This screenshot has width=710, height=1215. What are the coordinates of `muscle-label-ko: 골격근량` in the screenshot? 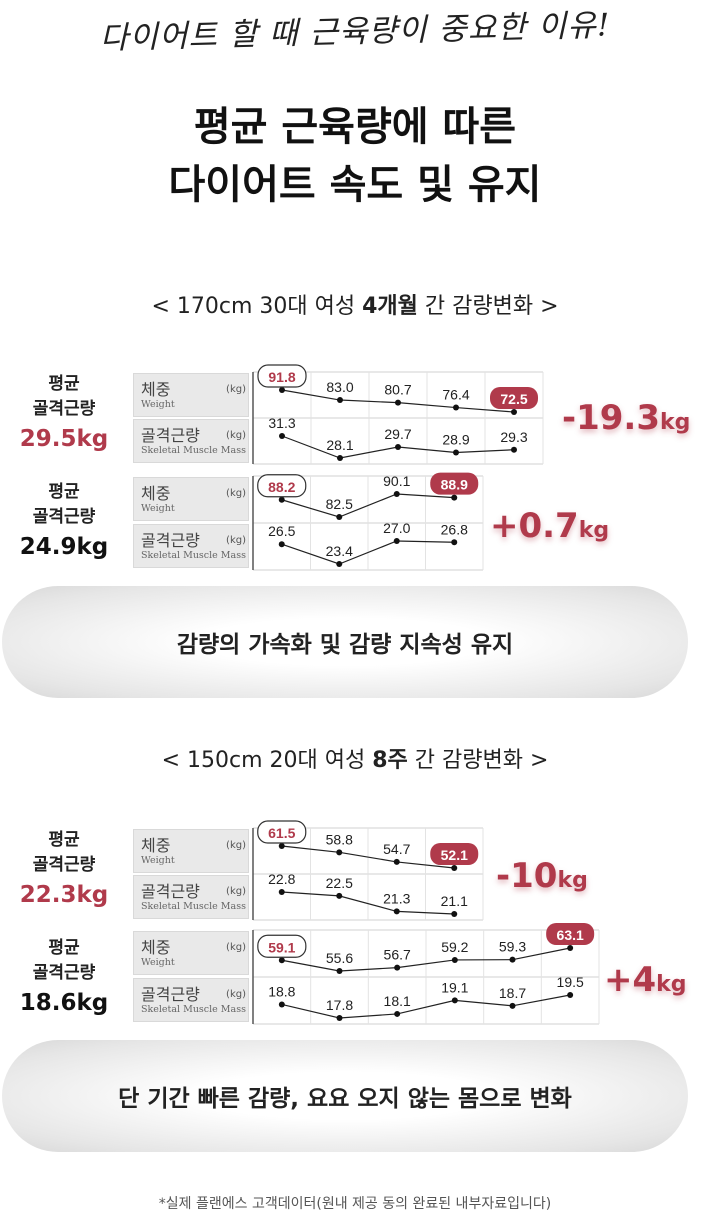 It's located at (170, 994).